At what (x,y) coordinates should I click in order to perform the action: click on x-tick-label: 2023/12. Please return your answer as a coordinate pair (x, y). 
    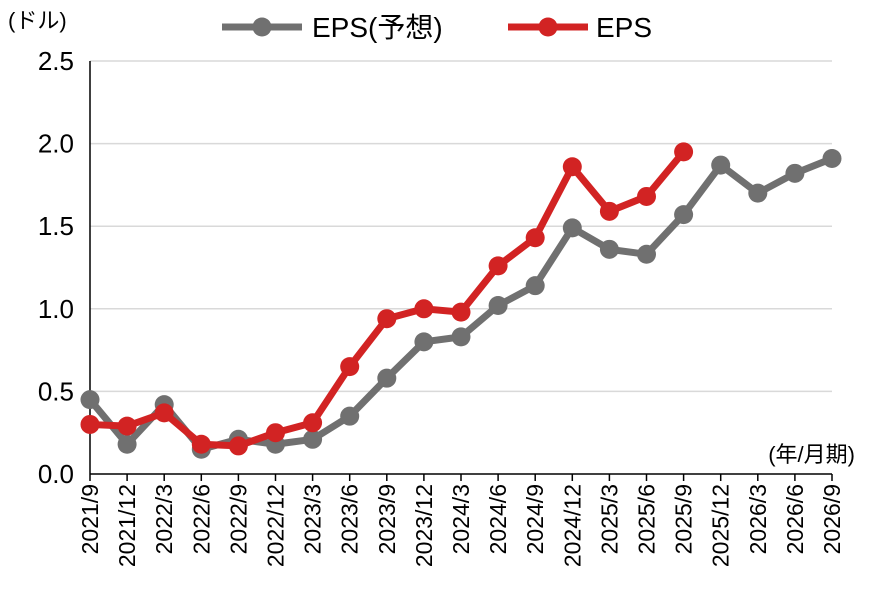
    Looking at the image, I should click on (424, 525).